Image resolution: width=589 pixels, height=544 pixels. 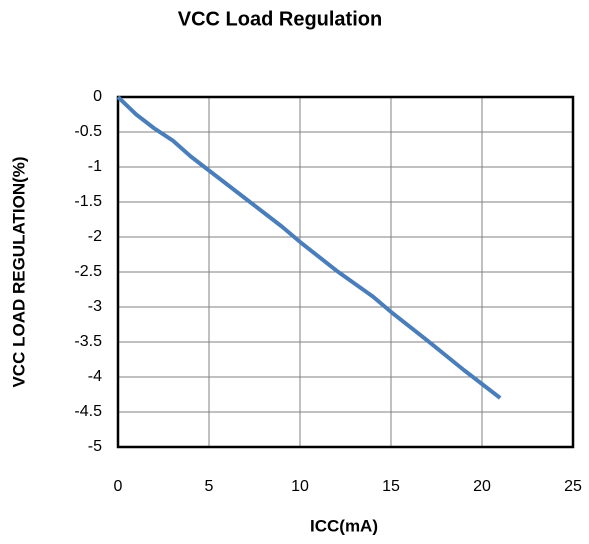 I want to click on y-axis-label: VCC LOAD REGULATION(%), so click(x=18, y=271).